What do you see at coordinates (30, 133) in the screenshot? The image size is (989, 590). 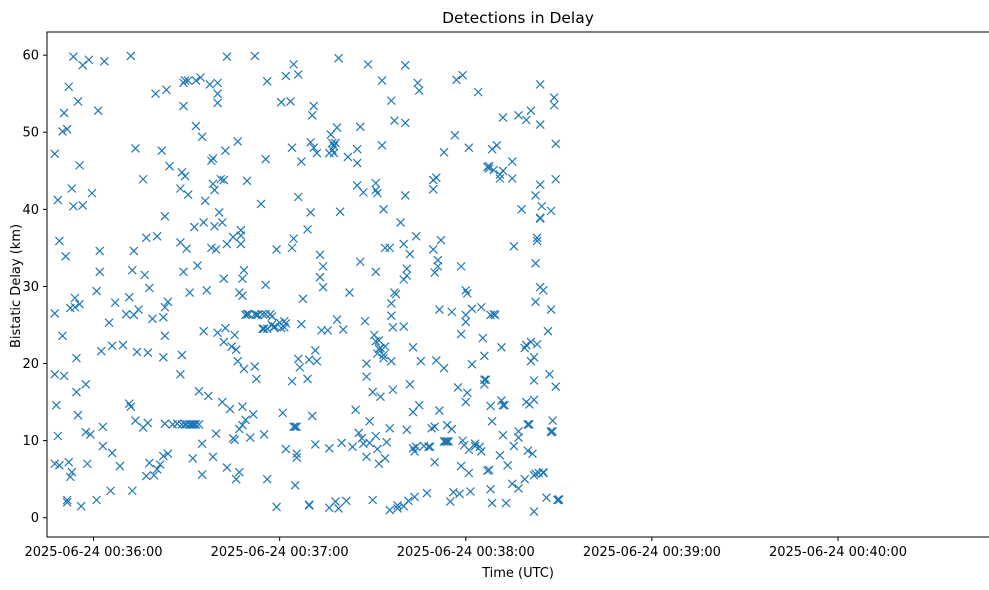 I see `y-tick-label: 50` at bounding box center [30, 133].